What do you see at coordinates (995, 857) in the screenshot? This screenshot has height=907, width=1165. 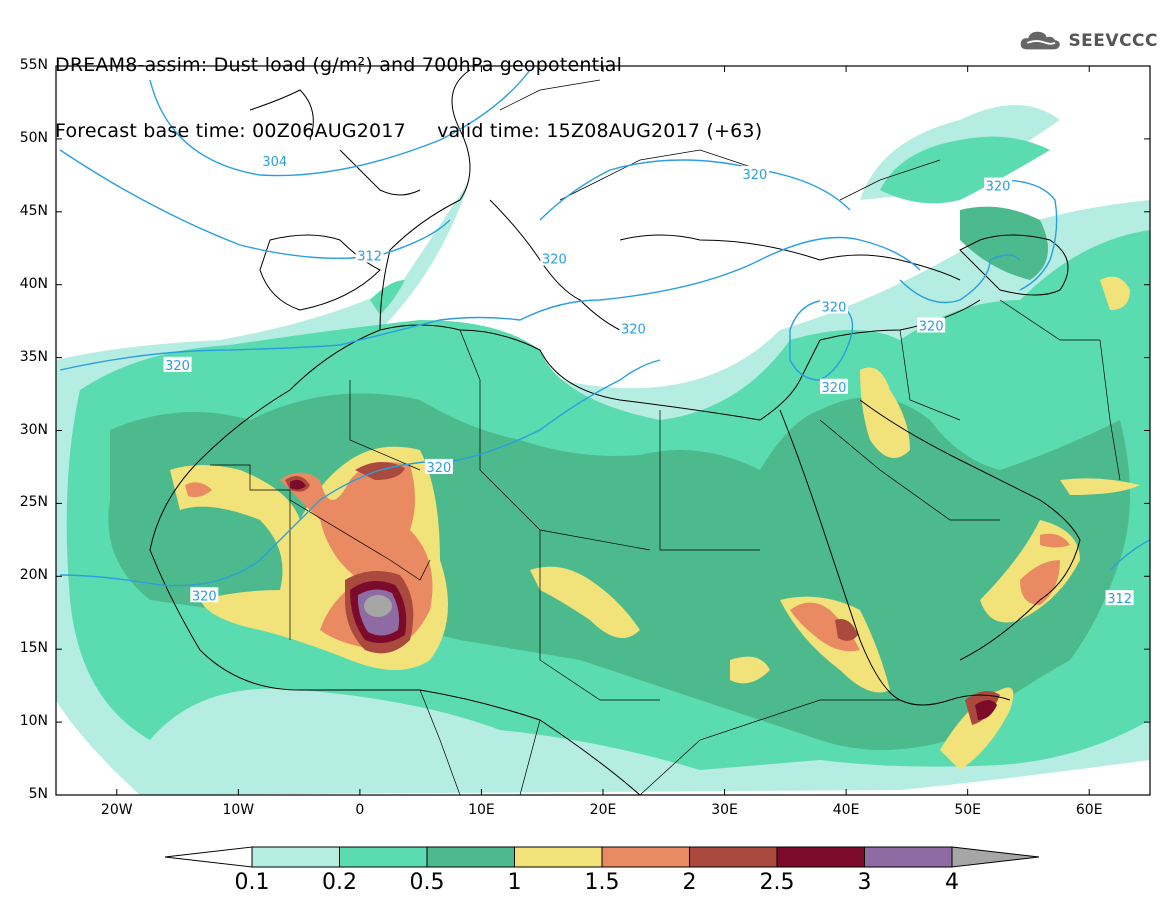 I see `colorbar-high-triangle` at bounding box center [995, 857].